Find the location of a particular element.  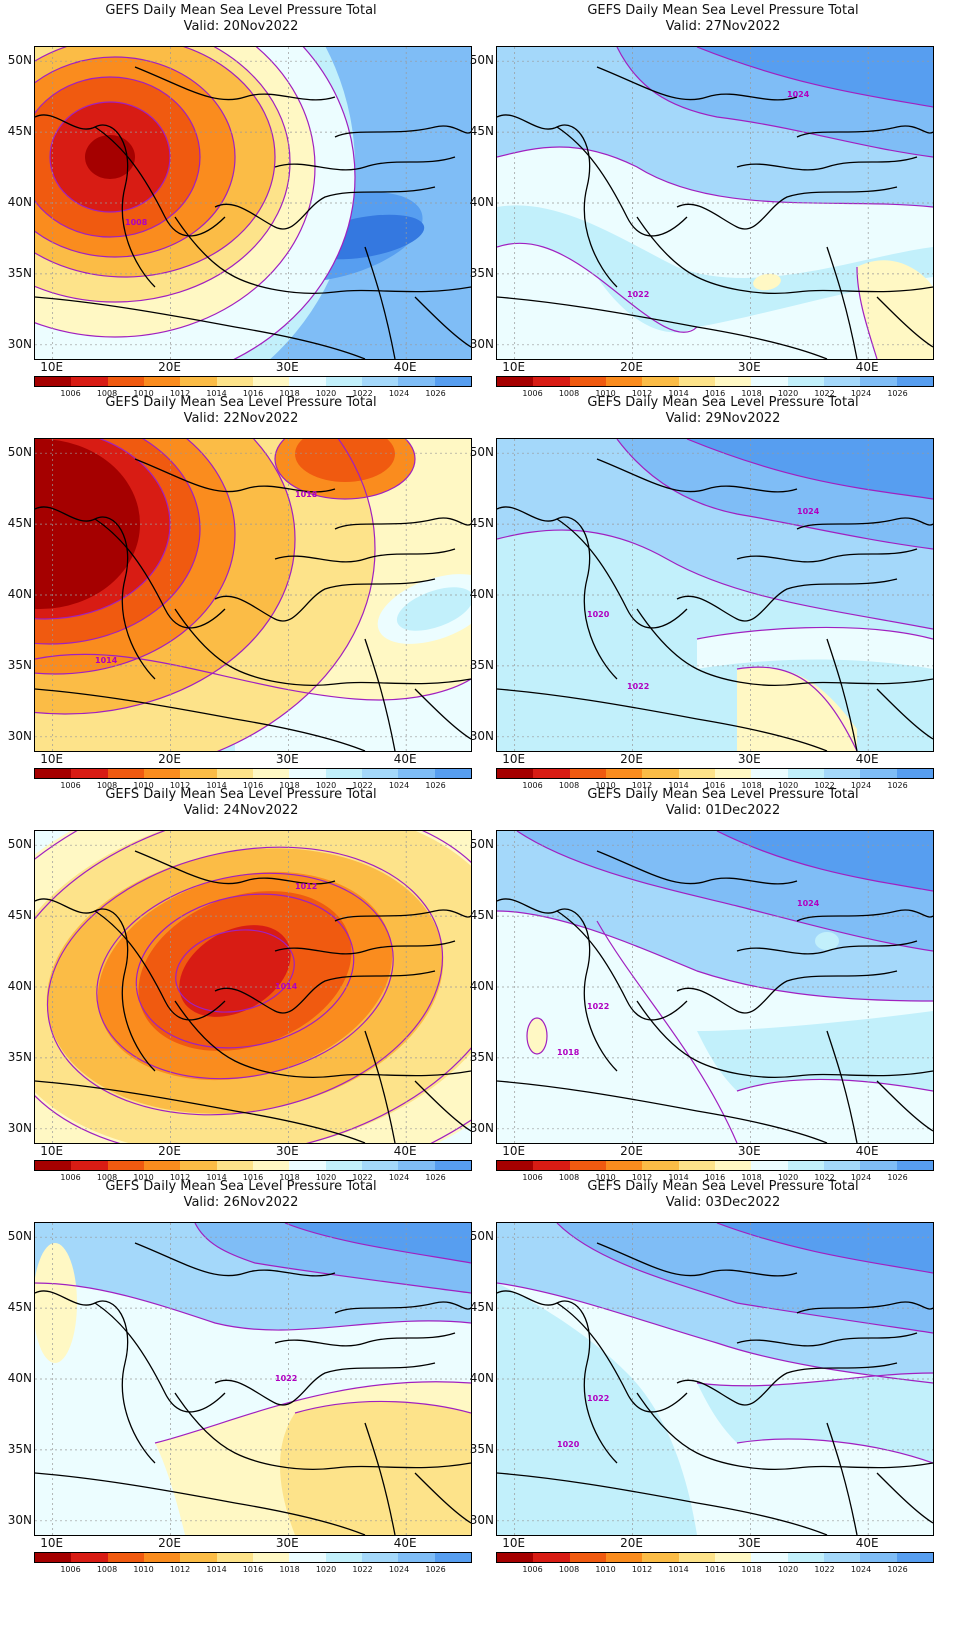

colorbar-label: 1026 is located at coordinates (897, 1569).